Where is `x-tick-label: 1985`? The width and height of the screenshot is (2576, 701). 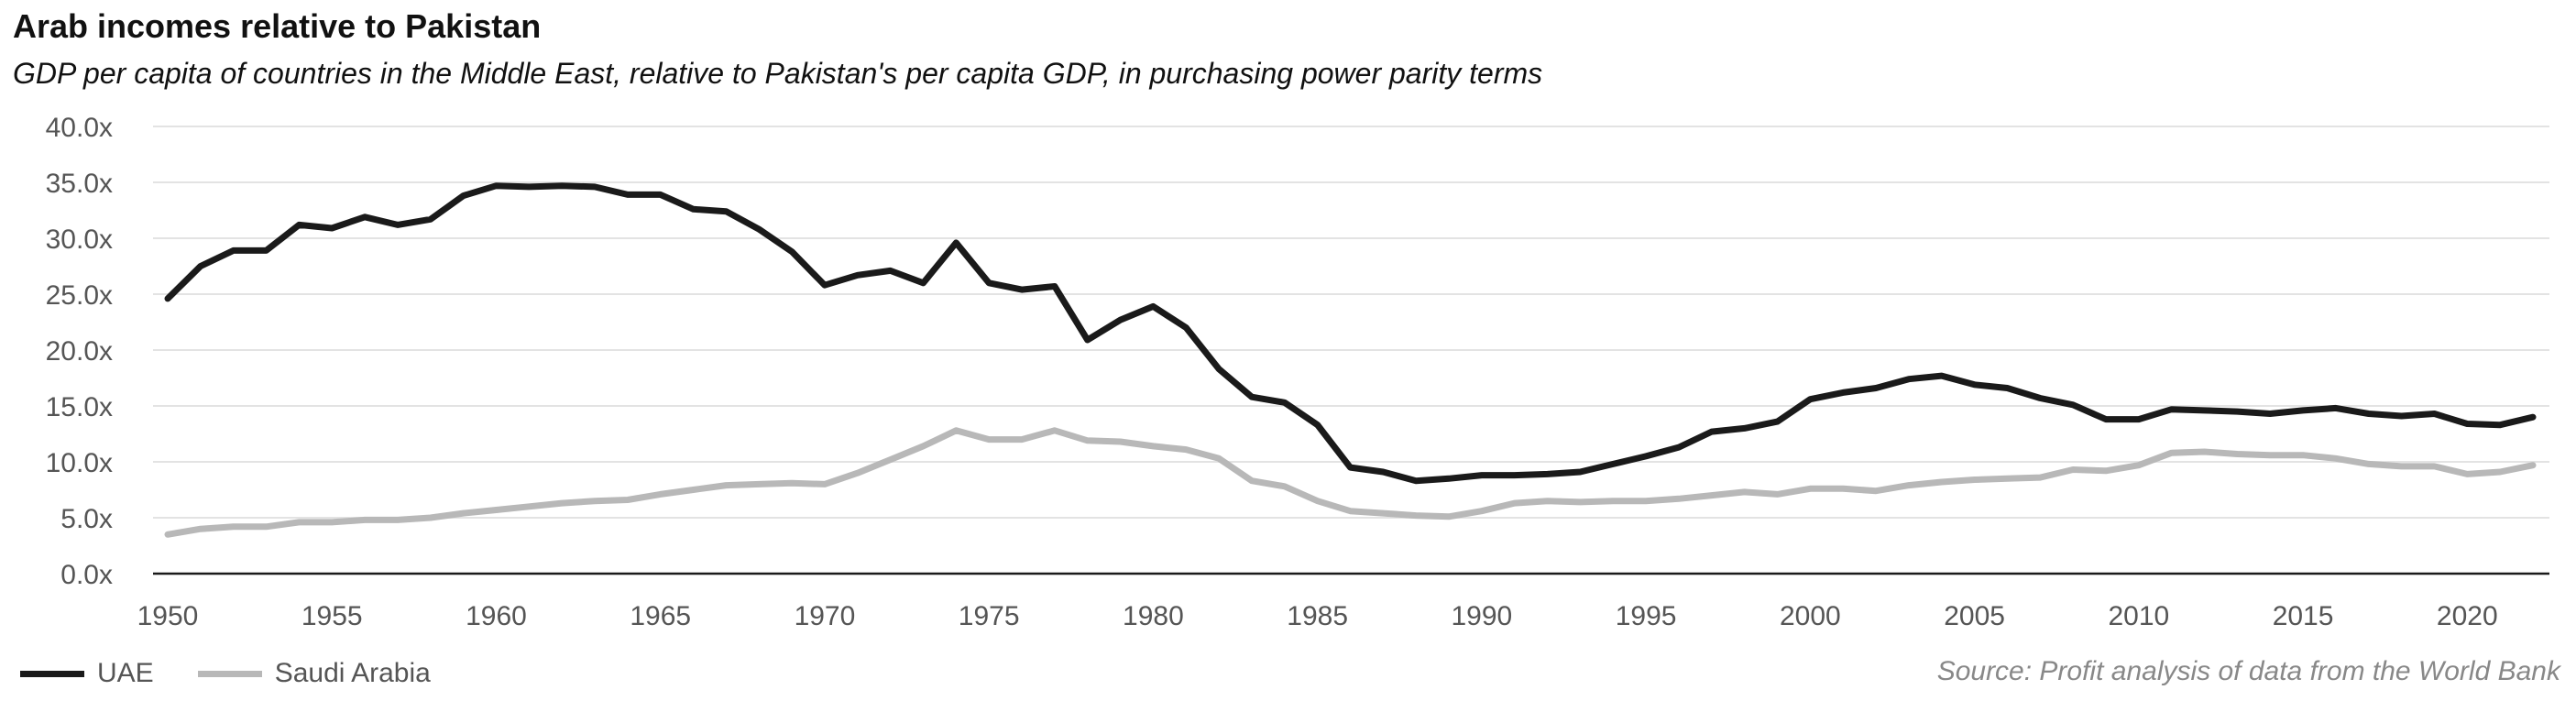 x-tick-label: 1985 is located at coordinates (1317, 616).